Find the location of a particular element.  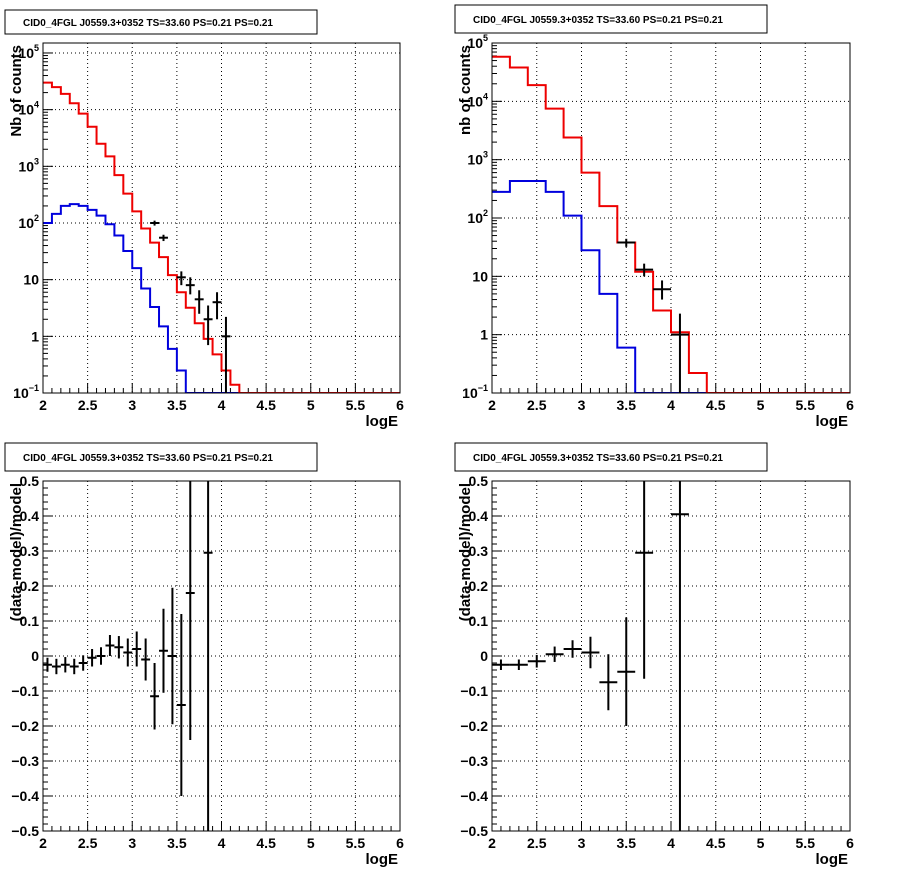

y-tick-label: −0.4 is located at coordinates (25, 796).